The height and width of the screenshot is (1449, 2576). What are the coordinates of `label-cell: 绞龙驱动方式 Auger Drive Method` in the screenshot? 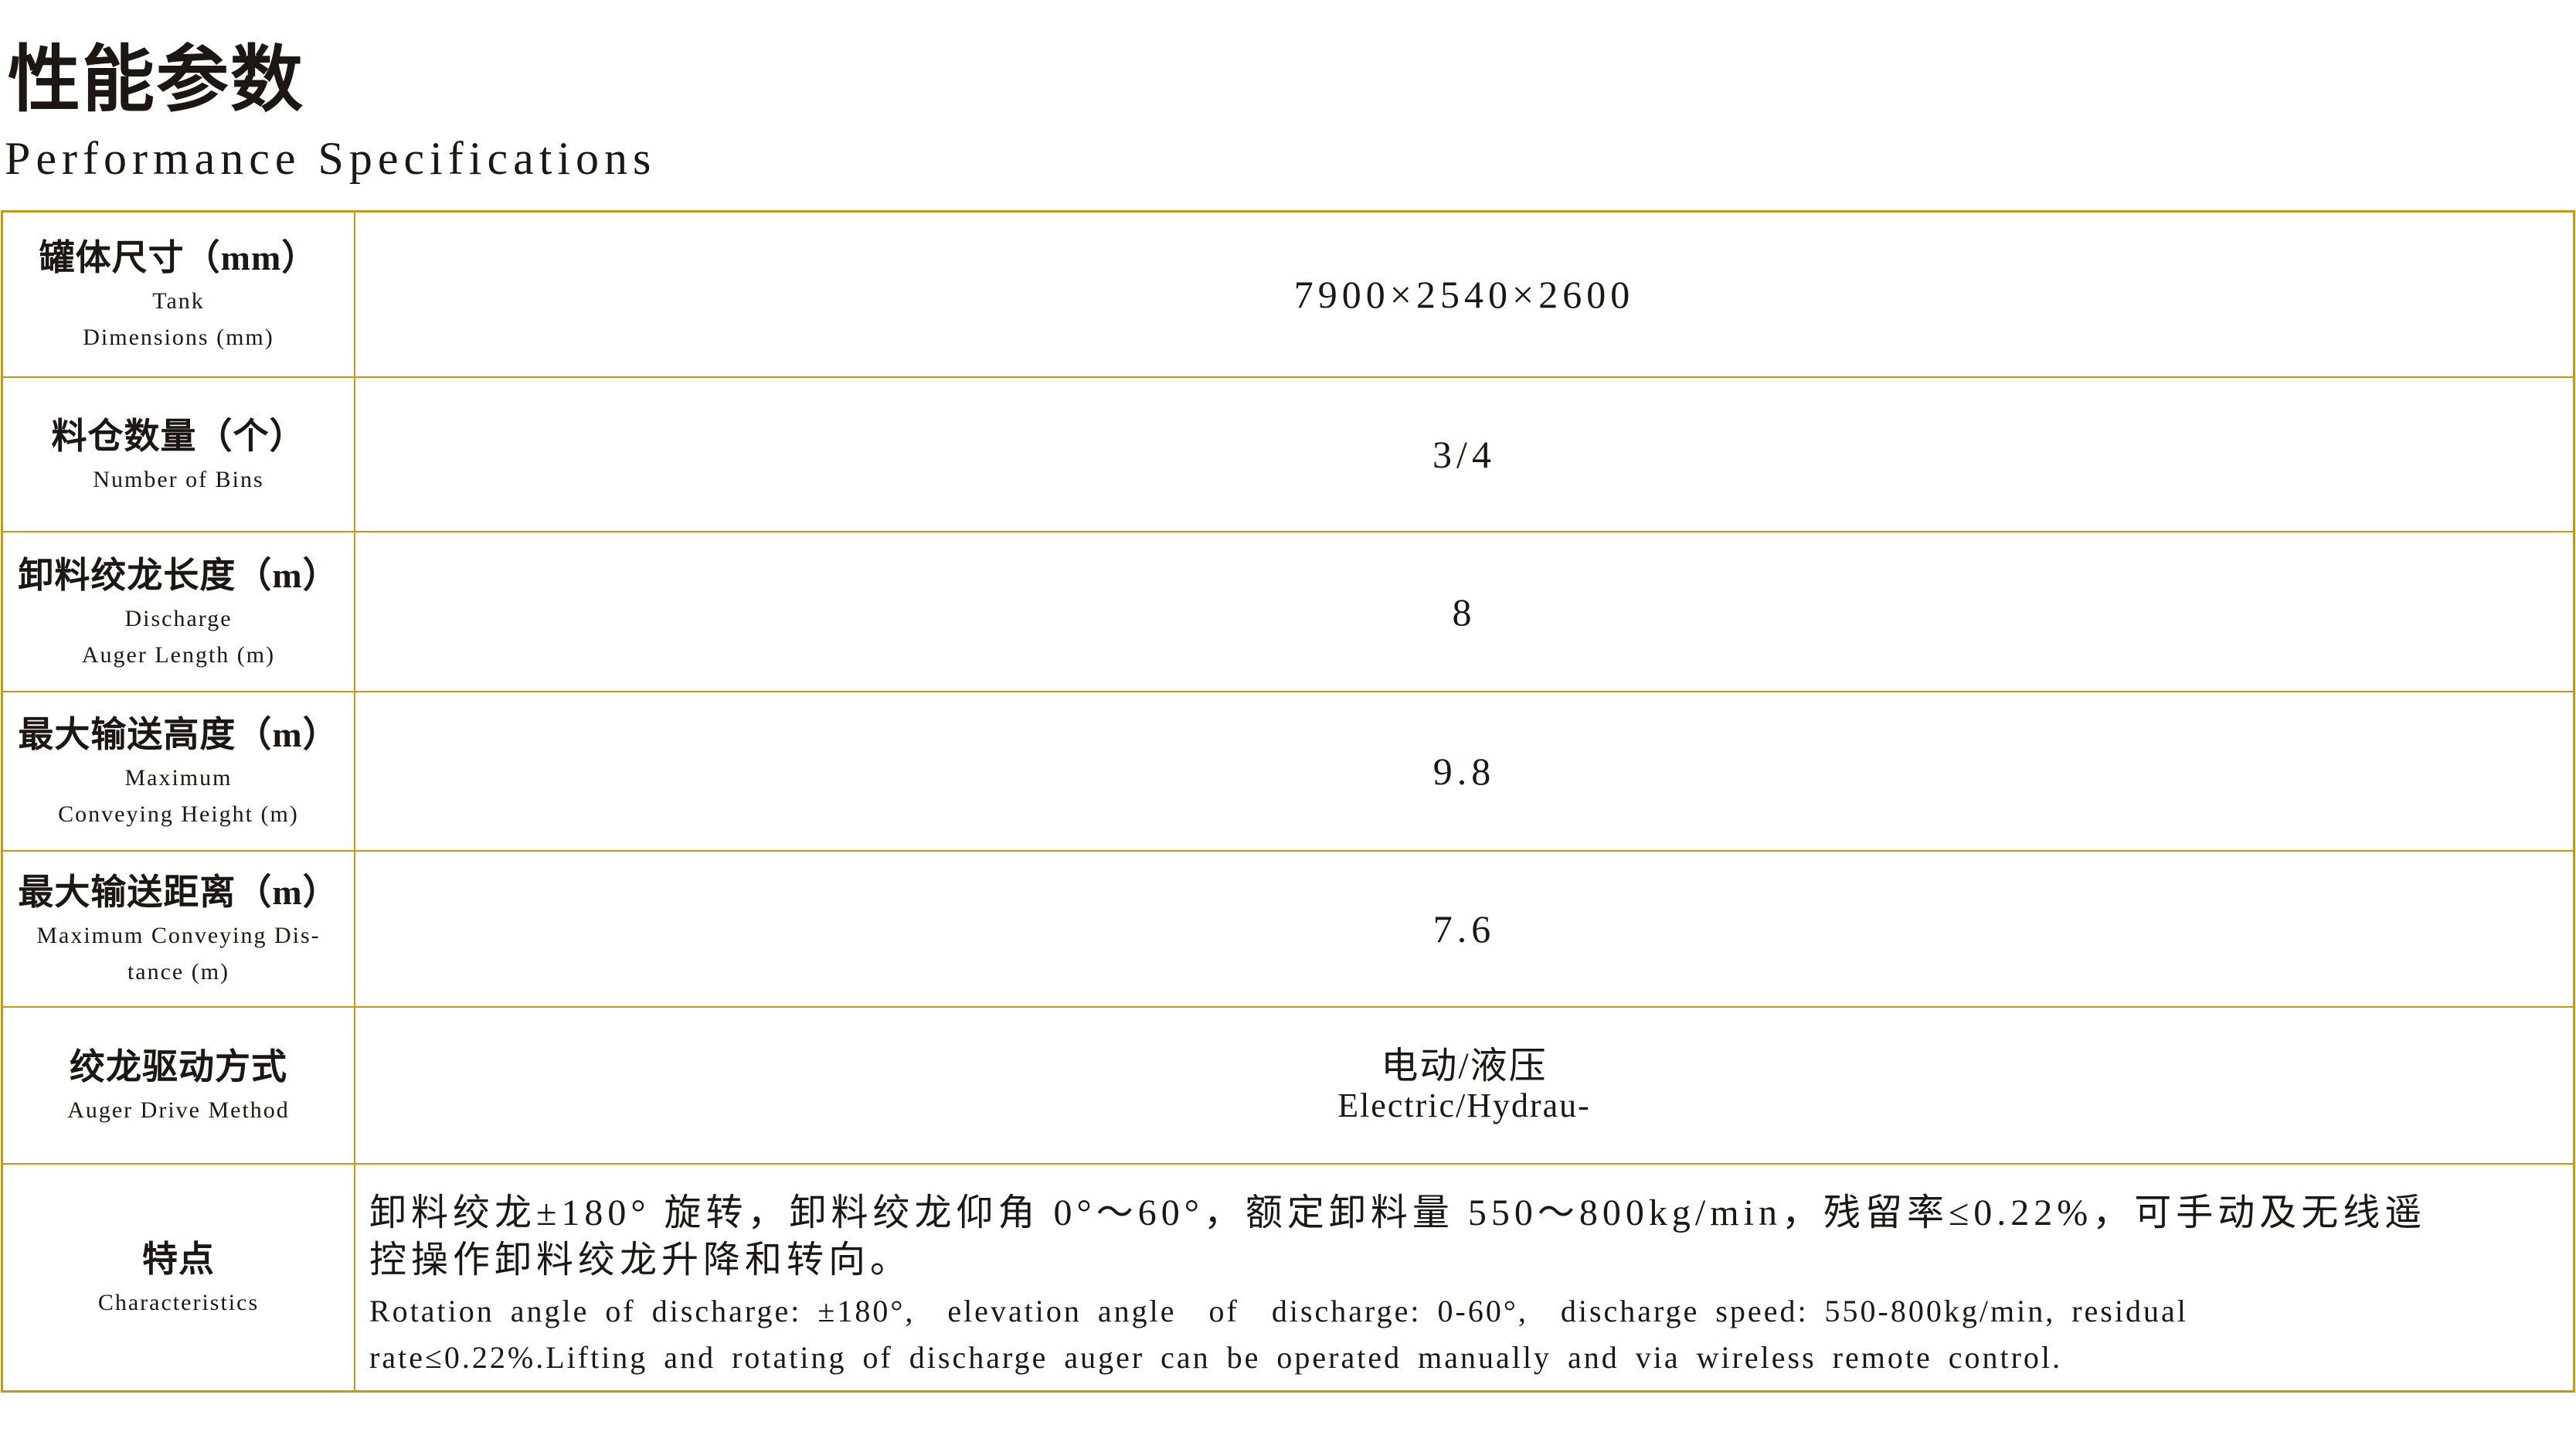 It's located at (179, 1085).